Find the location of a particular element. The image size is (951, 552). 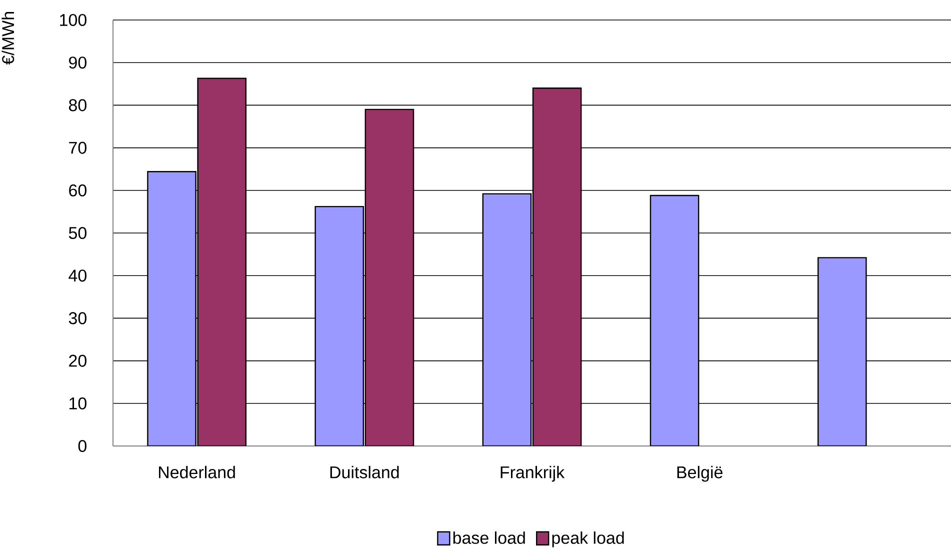

x-tick-label: België is located at coordinates (699, 474).